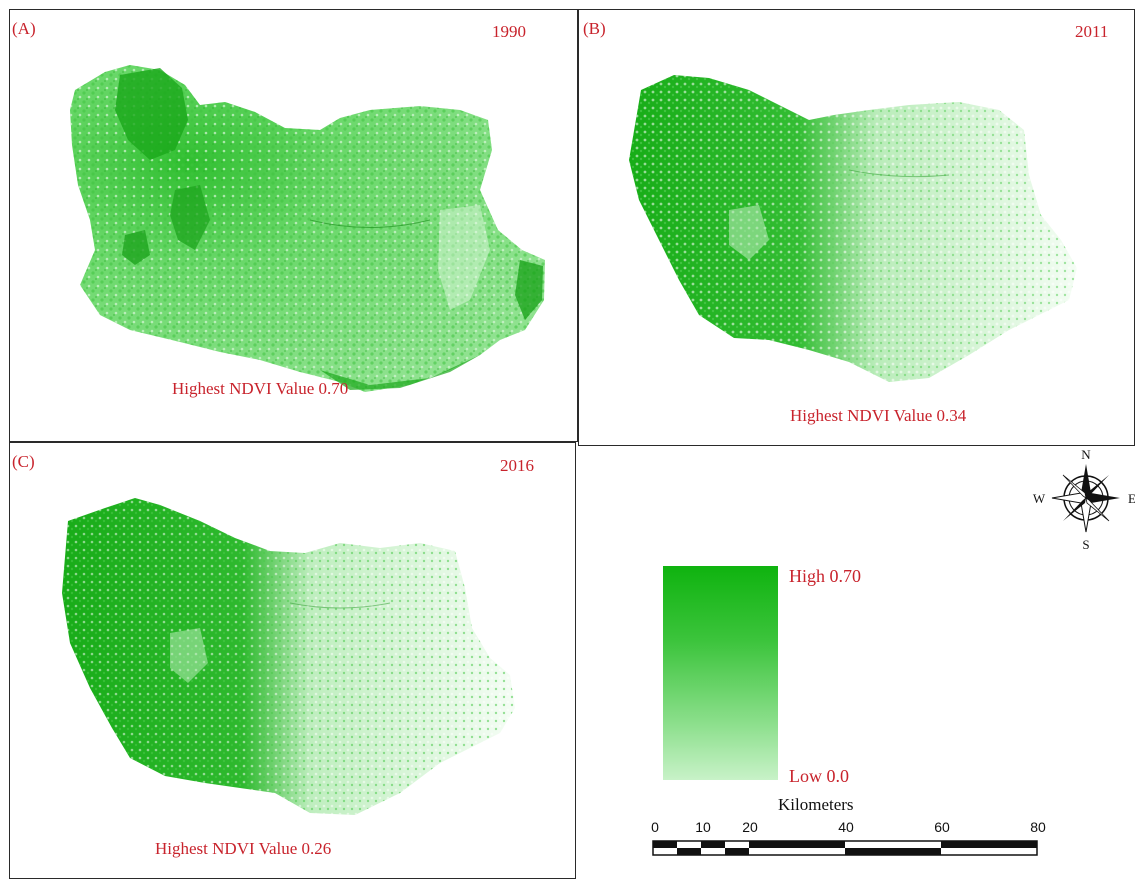 This screenshot has height=879, width=1135. What do you see at coordinates (288, 656) in the screenshot?
I see `ndvi-map-2016` at bounding box center [288, 656].